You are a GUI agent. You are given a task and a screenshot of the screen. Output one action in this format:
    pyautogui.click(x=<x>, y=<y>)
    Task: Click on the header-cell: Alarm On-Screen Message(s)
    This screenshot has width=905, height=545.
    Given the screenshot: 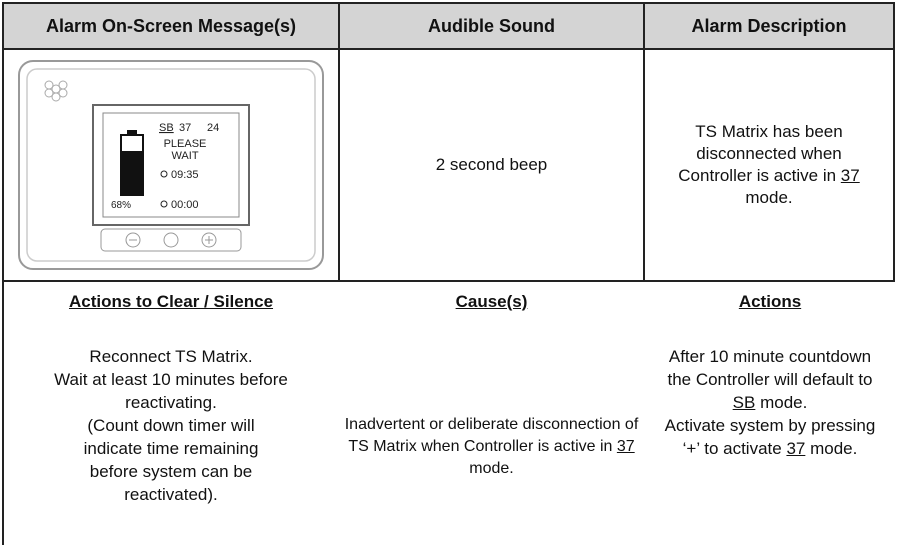 What is the action you would take?
    pyautogui.click(x=171, y=26)
    